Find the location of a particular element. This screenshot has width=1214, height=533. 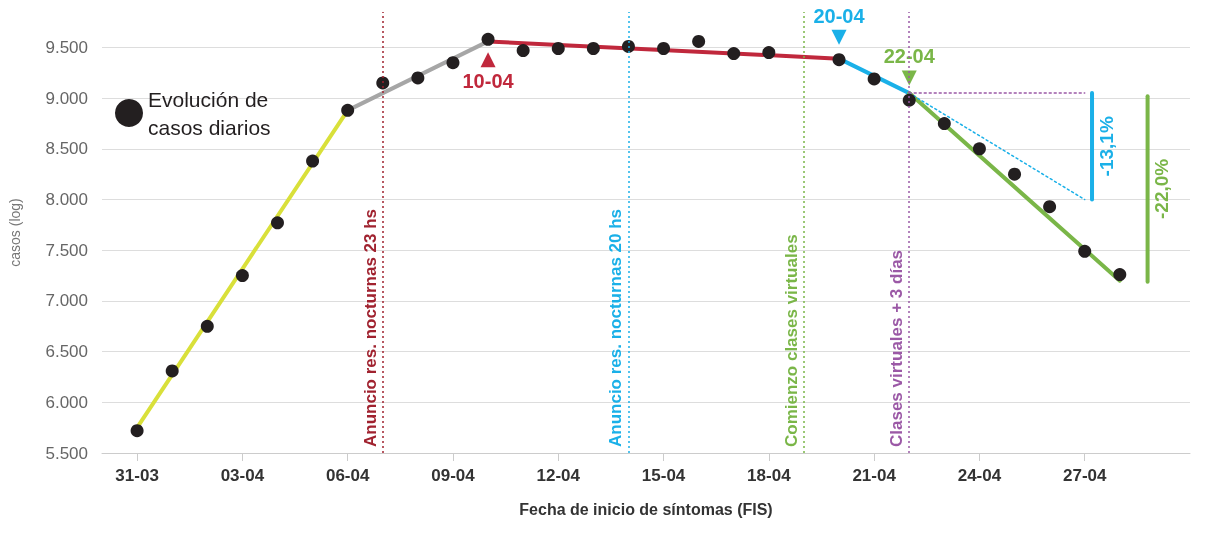

x-tick-label: 03-04 is located at coordinates (242, 475).